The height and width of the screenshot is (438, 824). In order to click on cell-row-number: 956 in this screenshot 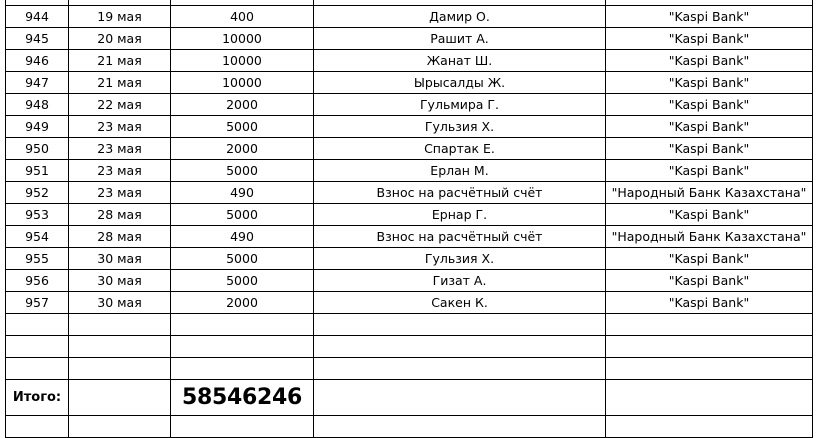, I will do `click(37, 280)`.